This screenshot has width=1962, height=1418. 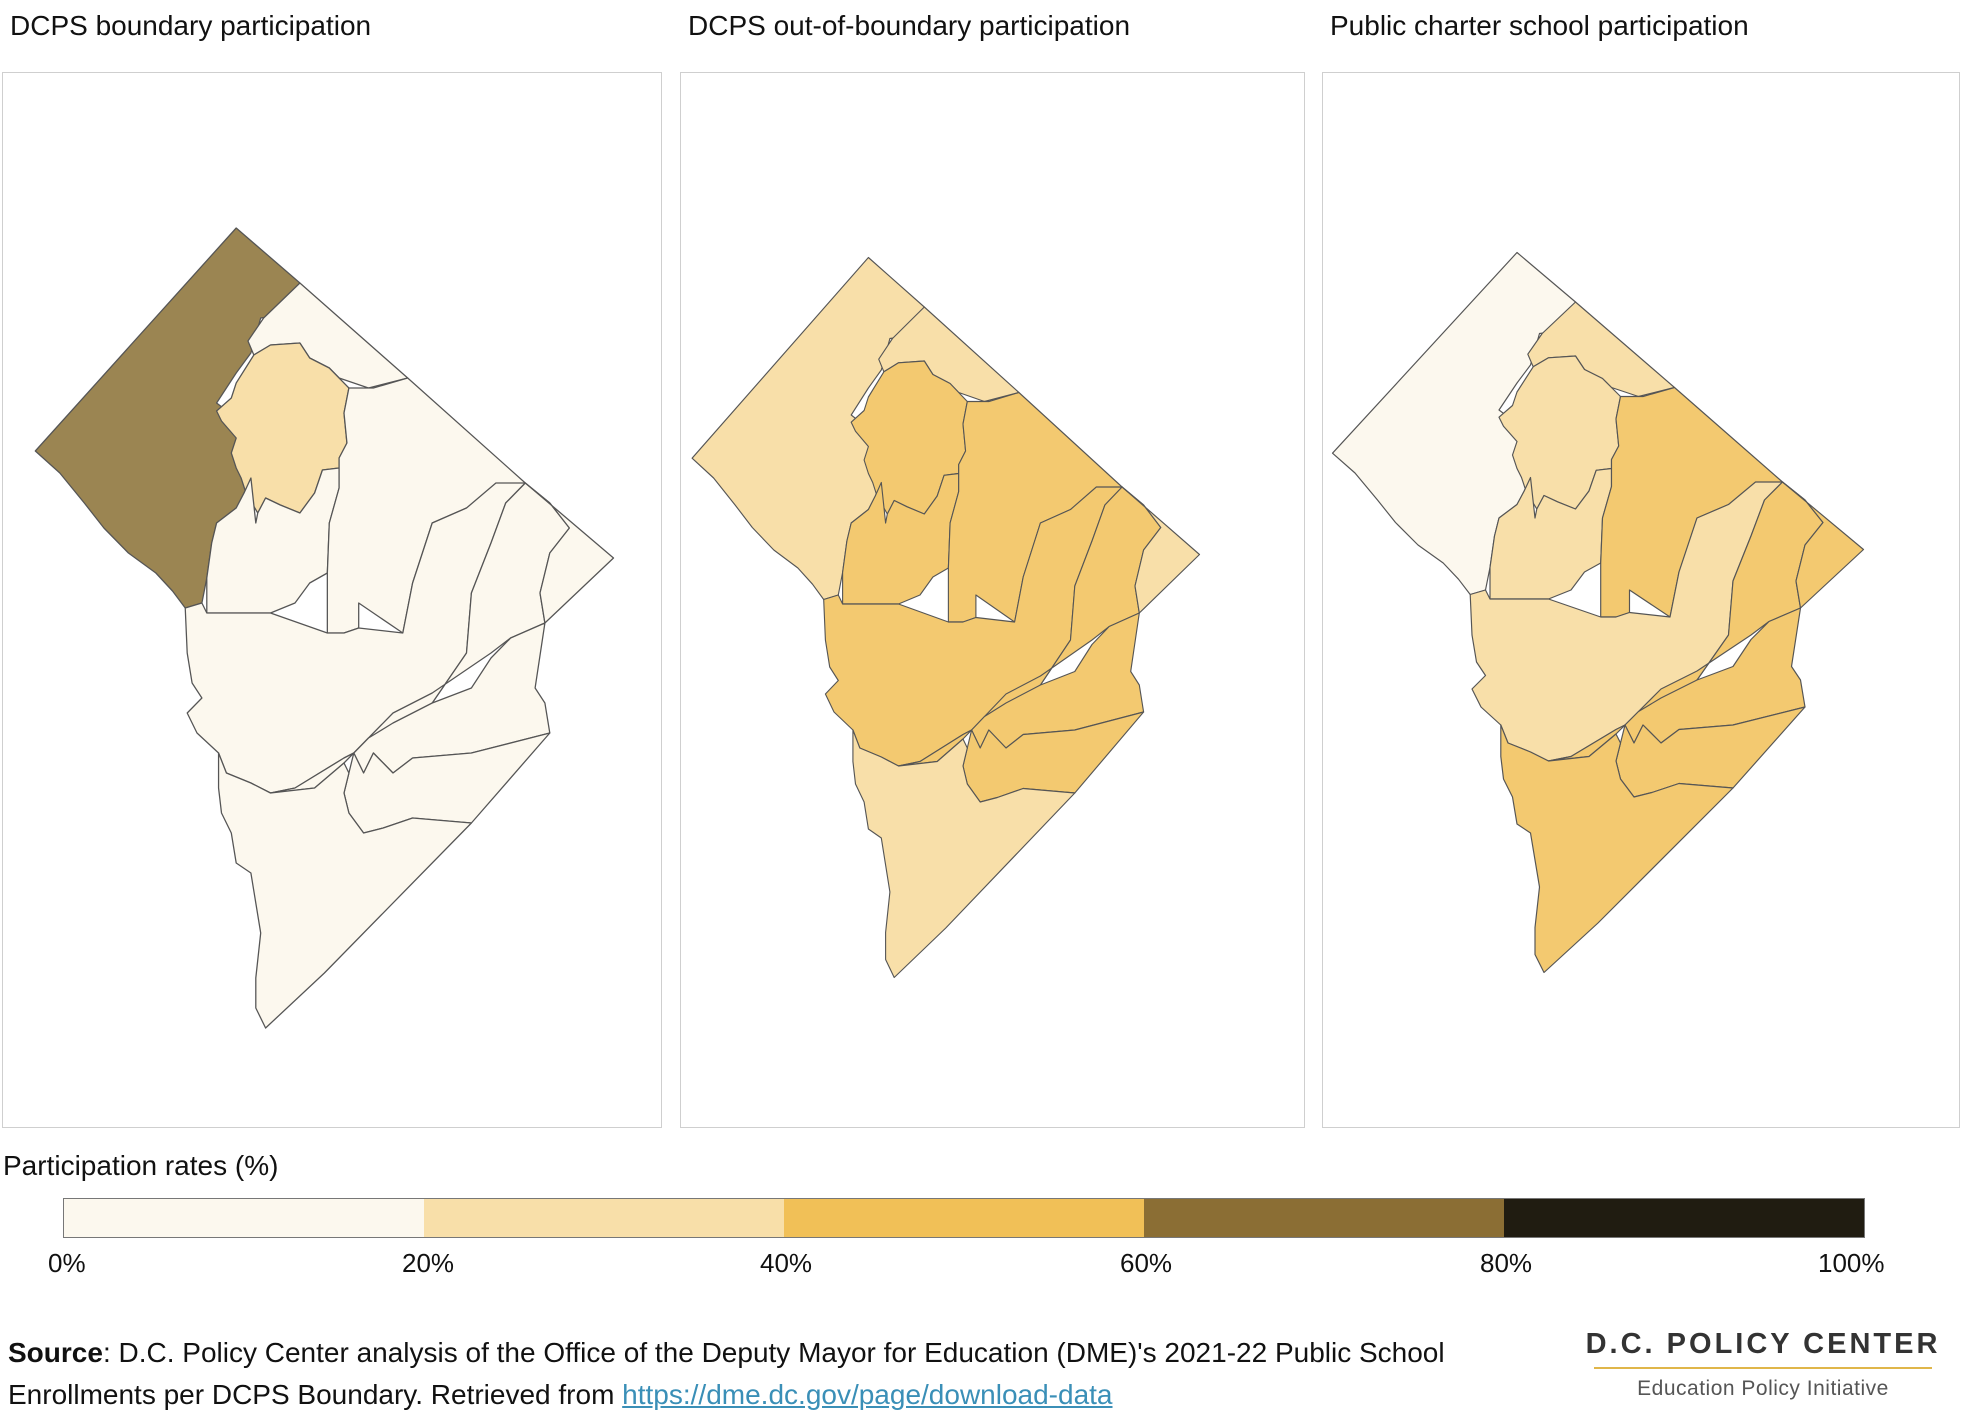 I want to click on panel-title-boundary: DCPS boundary participation, so click(x=191, y=25).